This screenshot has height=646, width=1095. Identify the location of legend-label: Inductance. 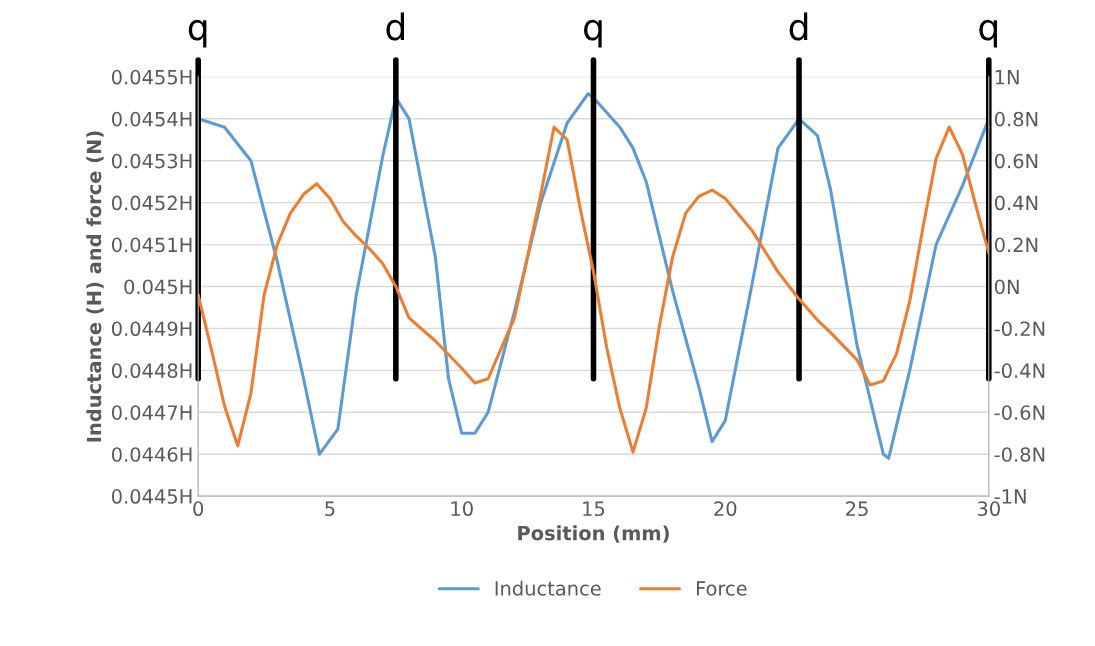
(548, 588).